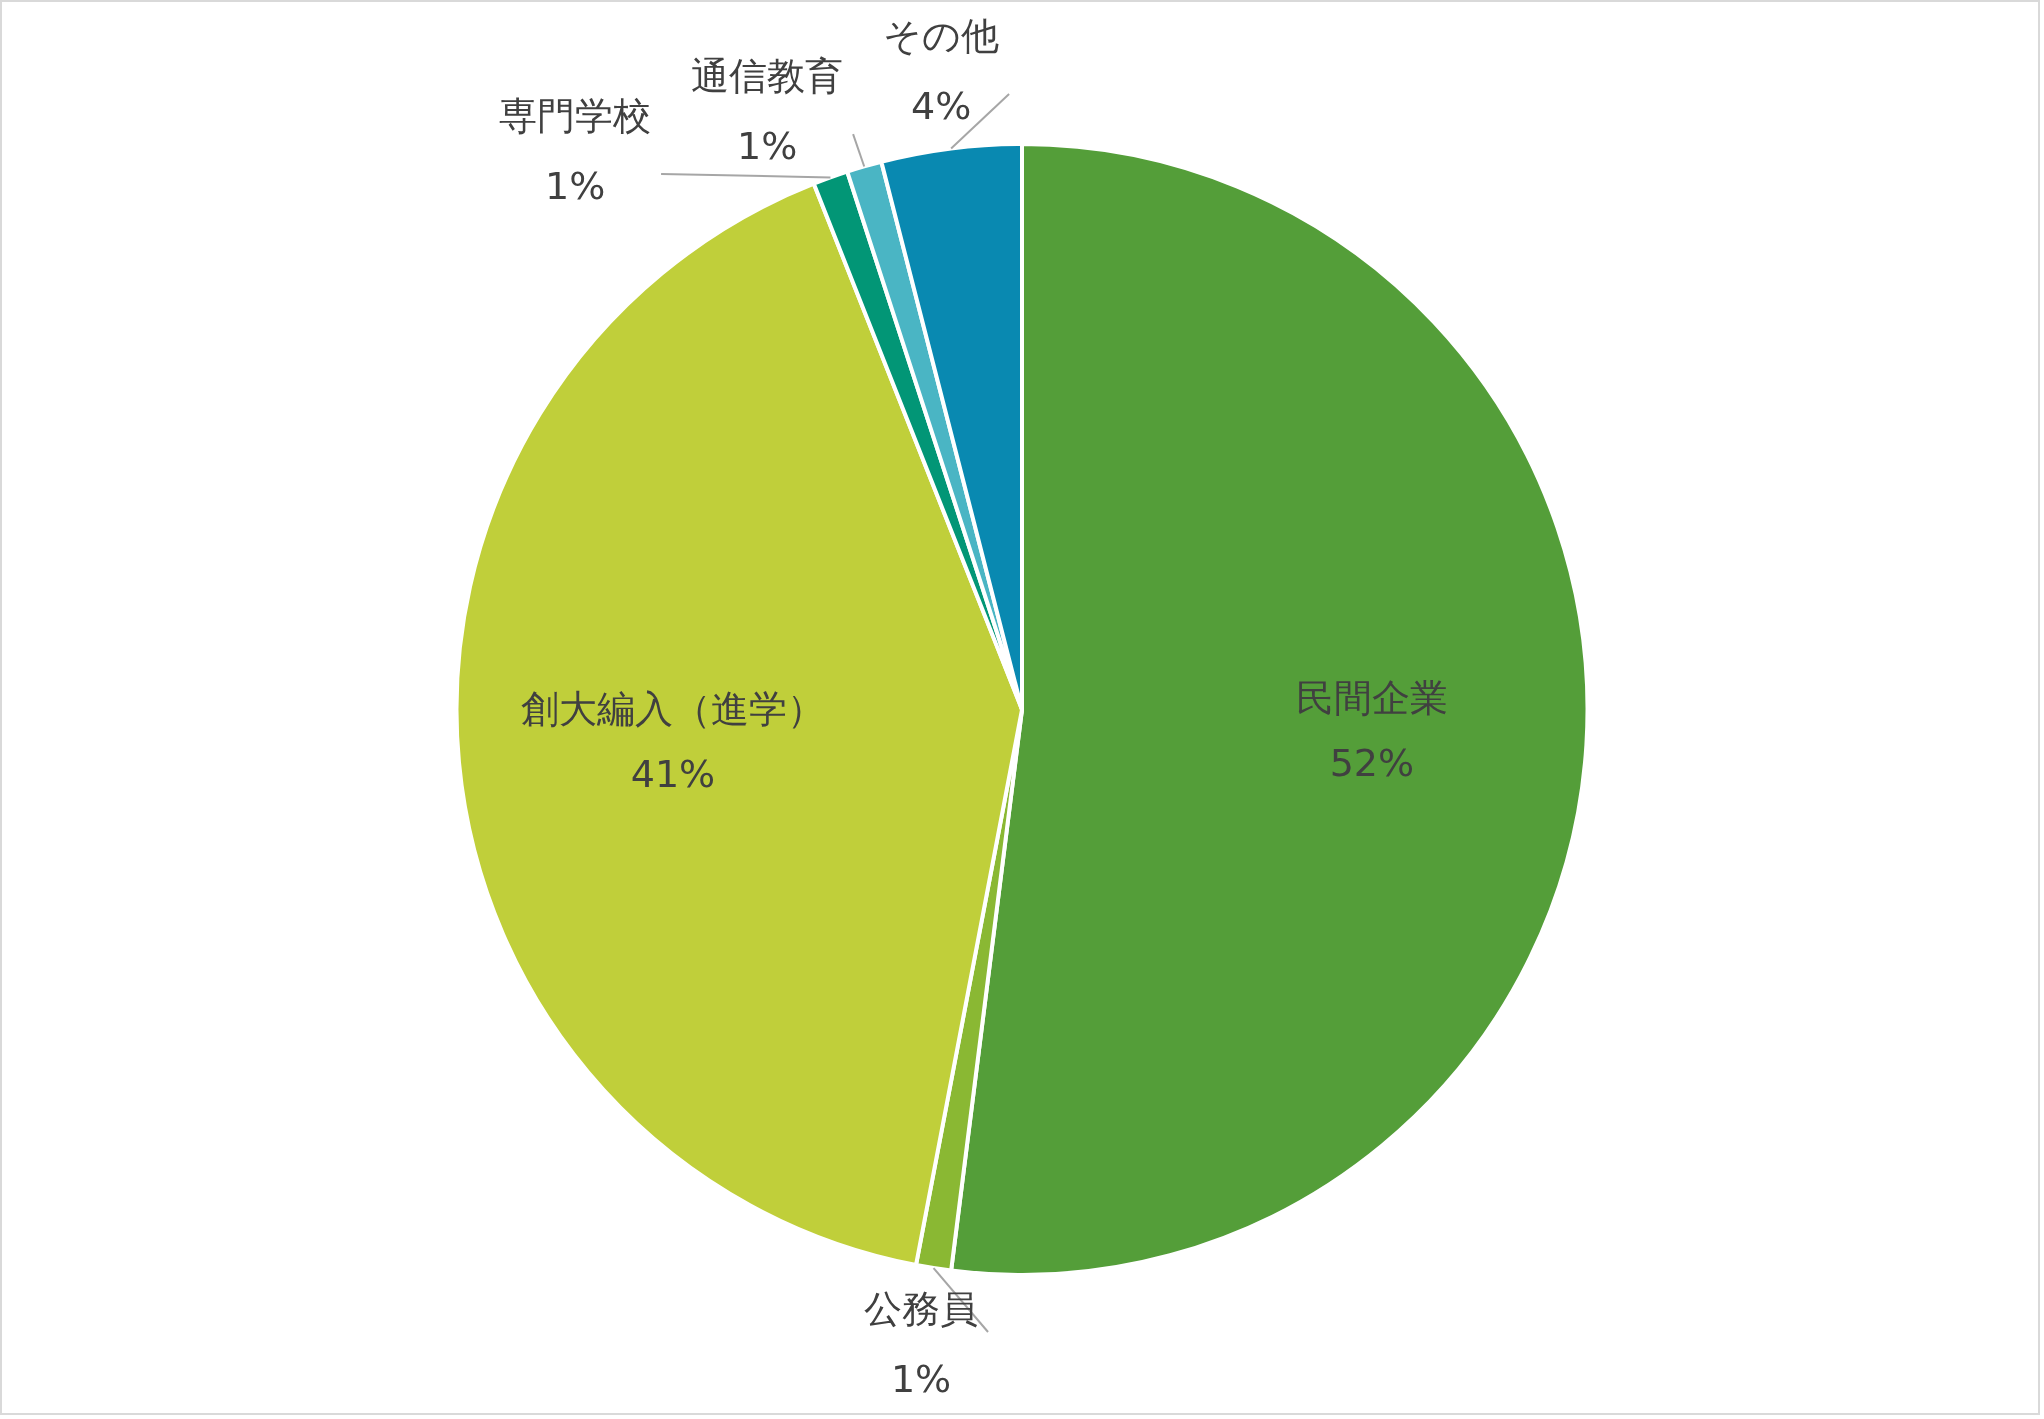  What do you see at coordinates (941, 105) in the screenshot?
I see `data-label: 4%` at bounding box center [941, 105].